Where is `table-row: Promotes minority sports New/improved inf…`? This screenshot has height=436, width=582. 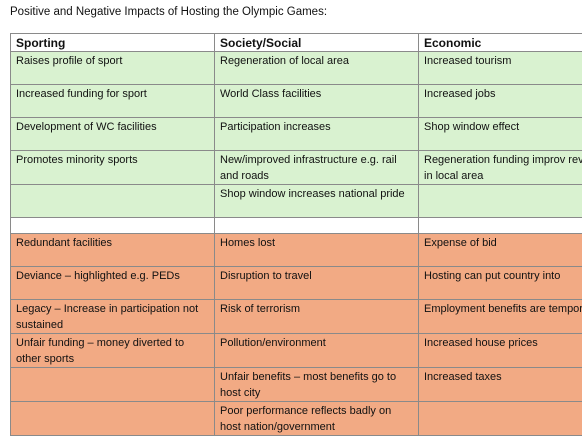 table-row: Promotes minority sports New/improved inf… is located at coordinates (296, 167).